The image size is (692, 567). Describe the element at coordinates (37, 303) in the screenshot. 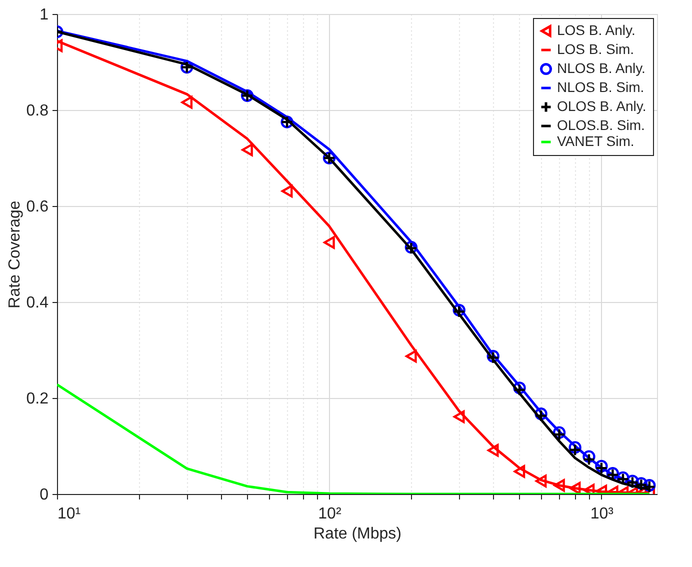

I see `y-tick-label: 0.4` at that location.